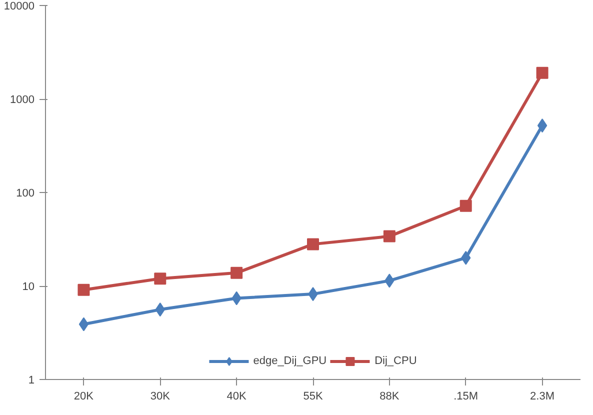 The height and width of the screenshot is (415, 593). I want to click on x-tick-label: 55K, so click(313, 396).